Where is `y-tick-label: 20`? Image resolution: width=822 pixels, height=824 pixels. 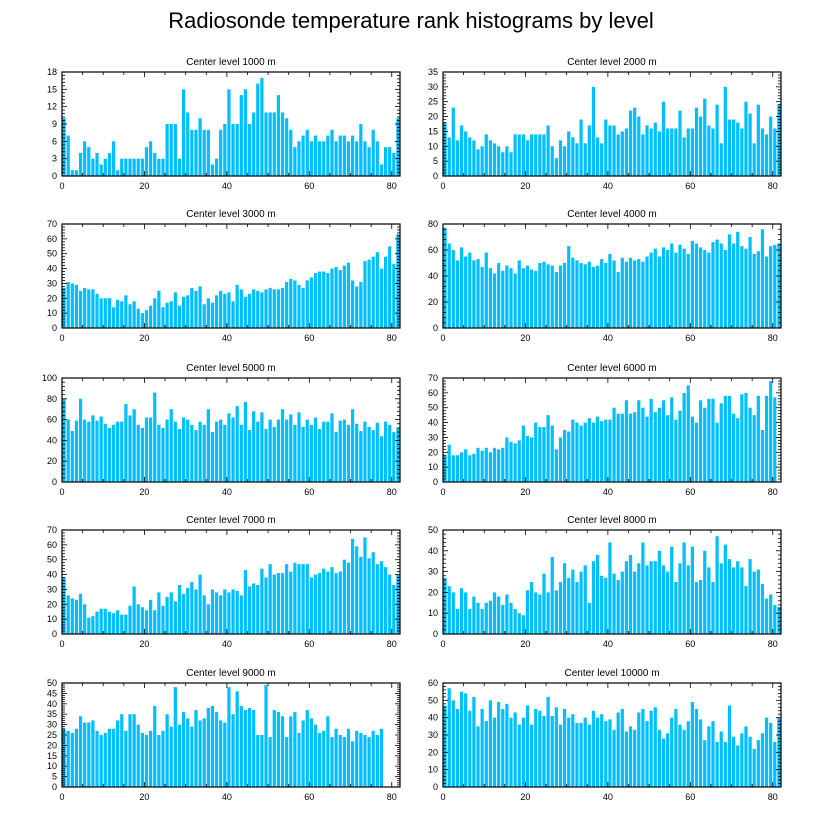 y-tick-label: 20 is located at coordinates (433, 117).